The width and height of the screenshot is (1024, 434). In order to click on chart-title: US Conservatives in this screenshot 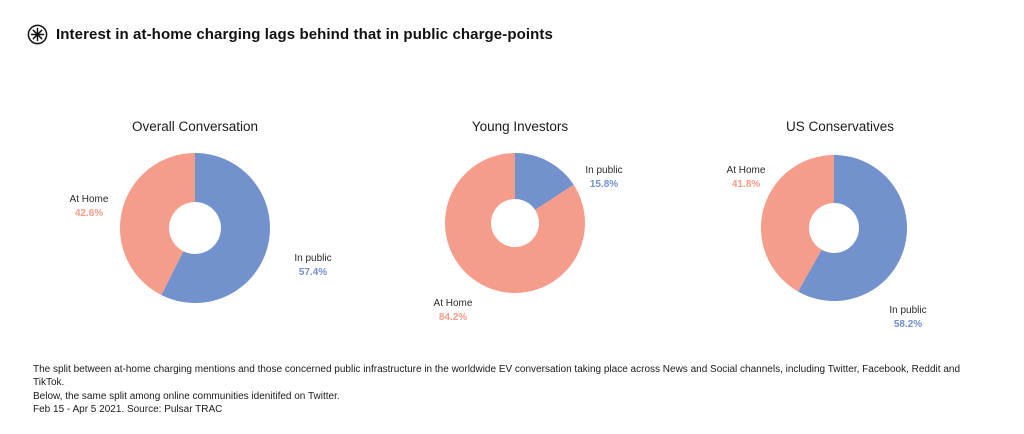, I will do `click(840, 126)`.